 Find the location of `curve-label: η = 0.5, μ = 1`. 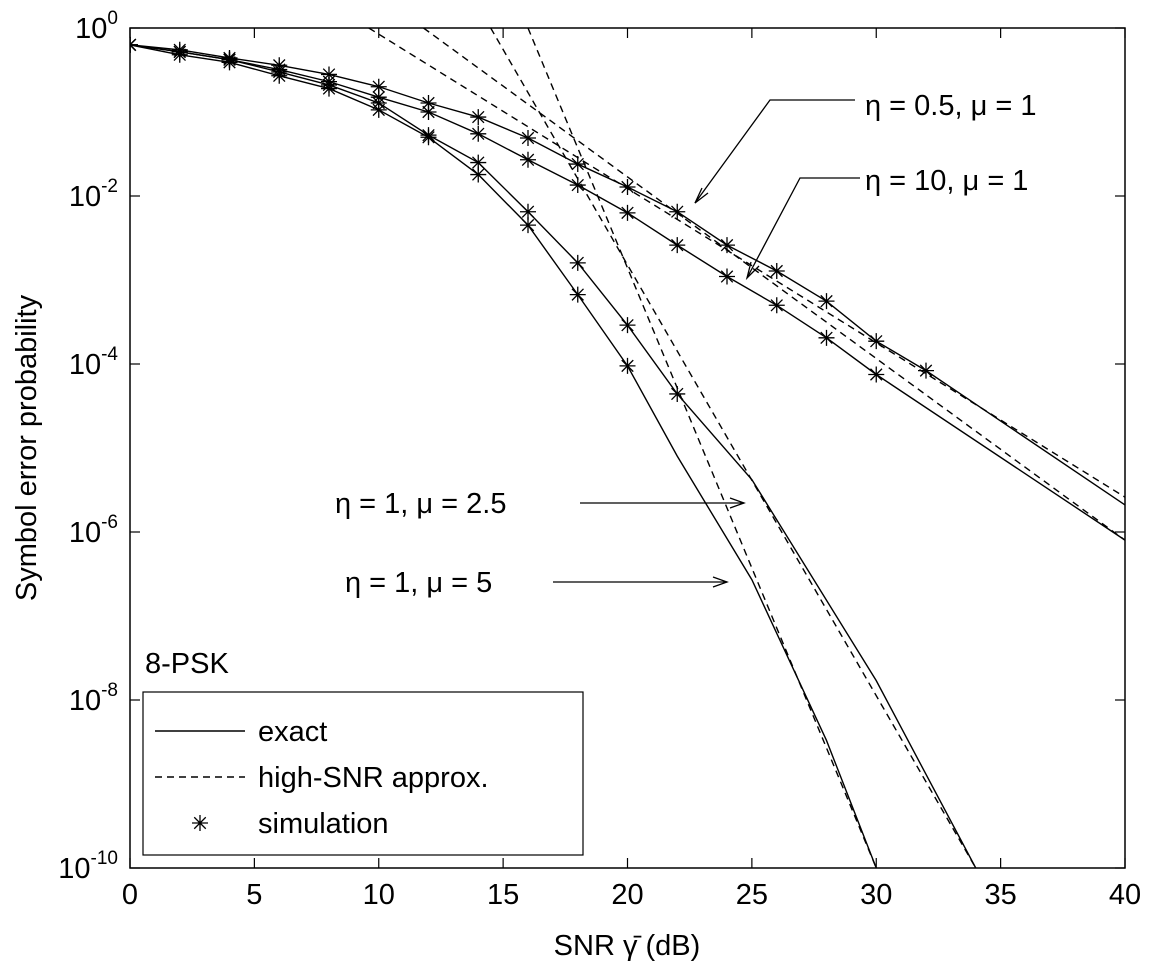

curve-label: η = 0.5, μ = 1 is located at coordinates (951, 106).